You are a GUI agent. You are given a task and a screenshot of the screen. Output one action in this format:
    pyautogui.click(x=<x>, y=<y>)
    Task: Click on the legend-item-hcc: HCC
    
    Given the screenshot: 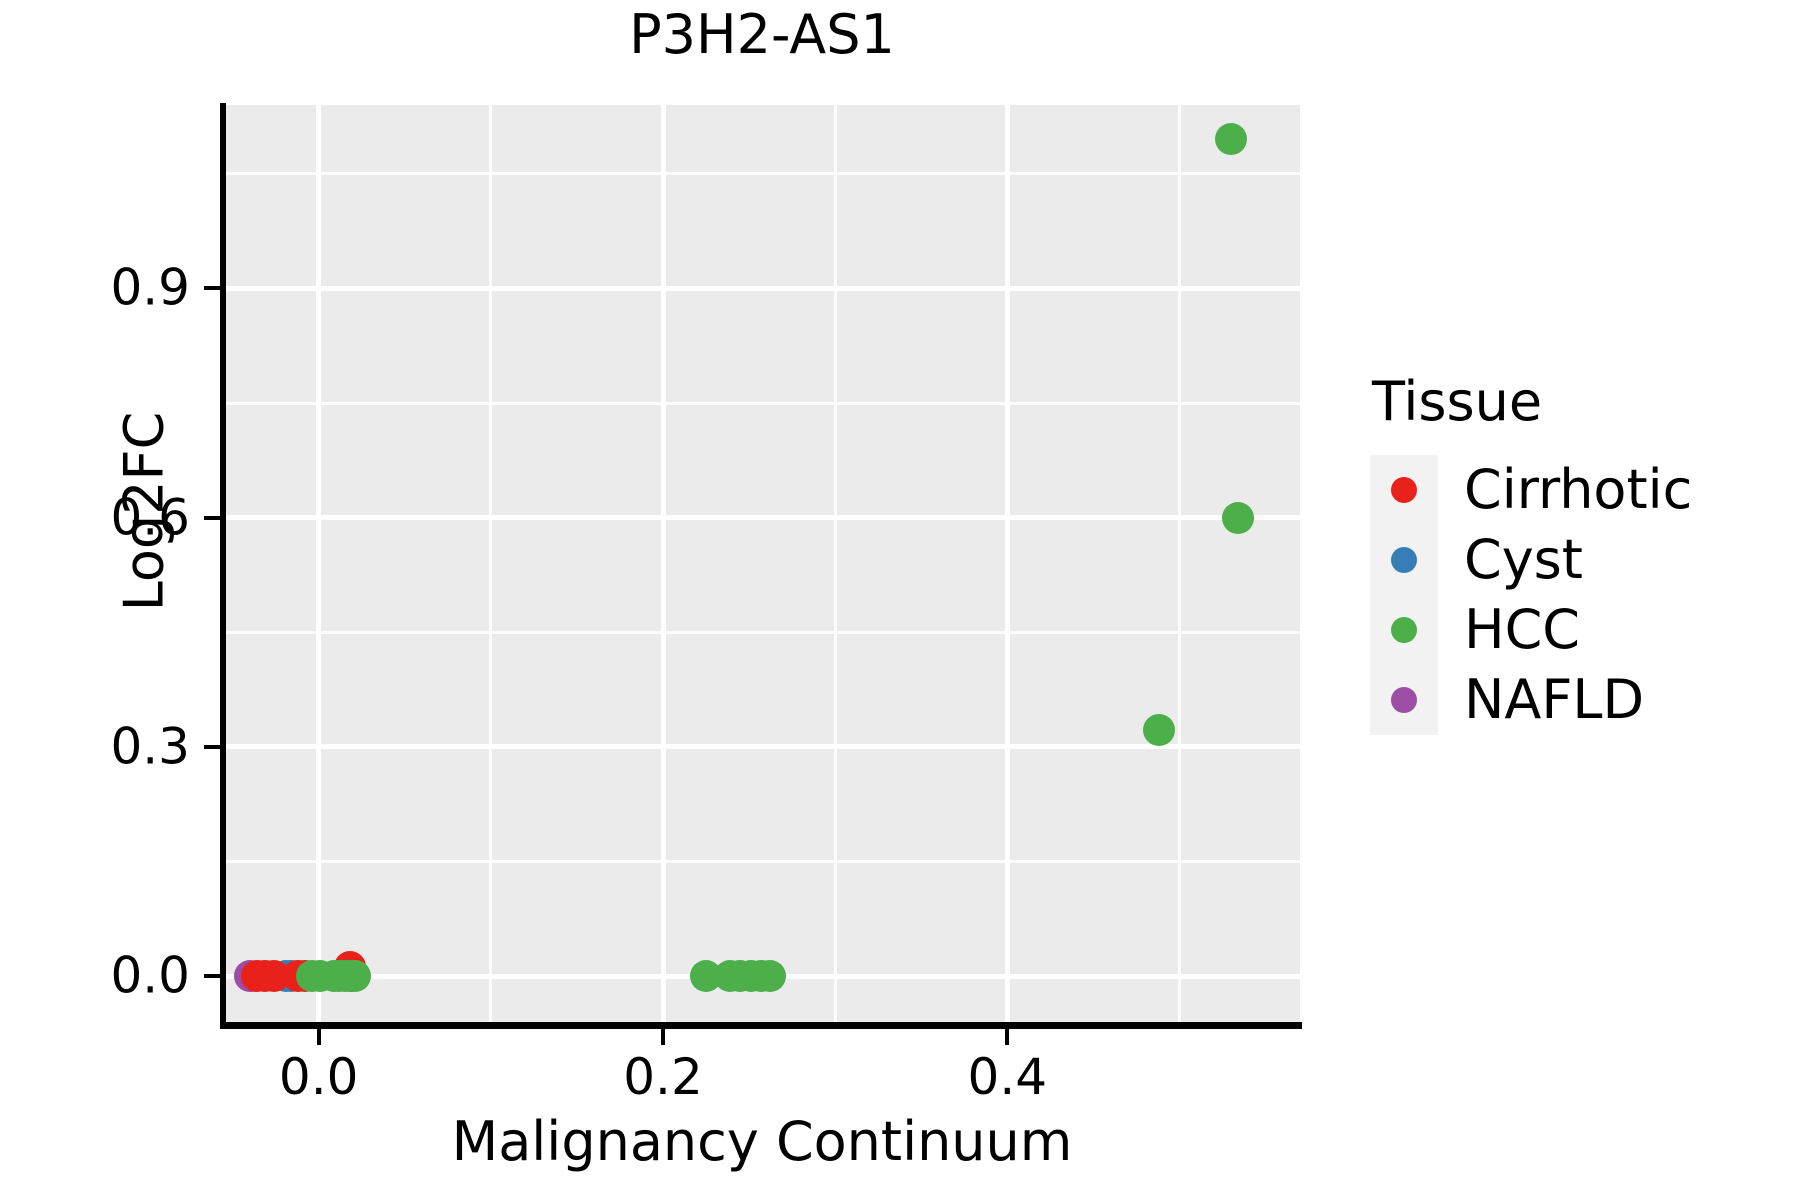 What is the action you would take?
    pyautogui.click(x=1580, y=630)
    